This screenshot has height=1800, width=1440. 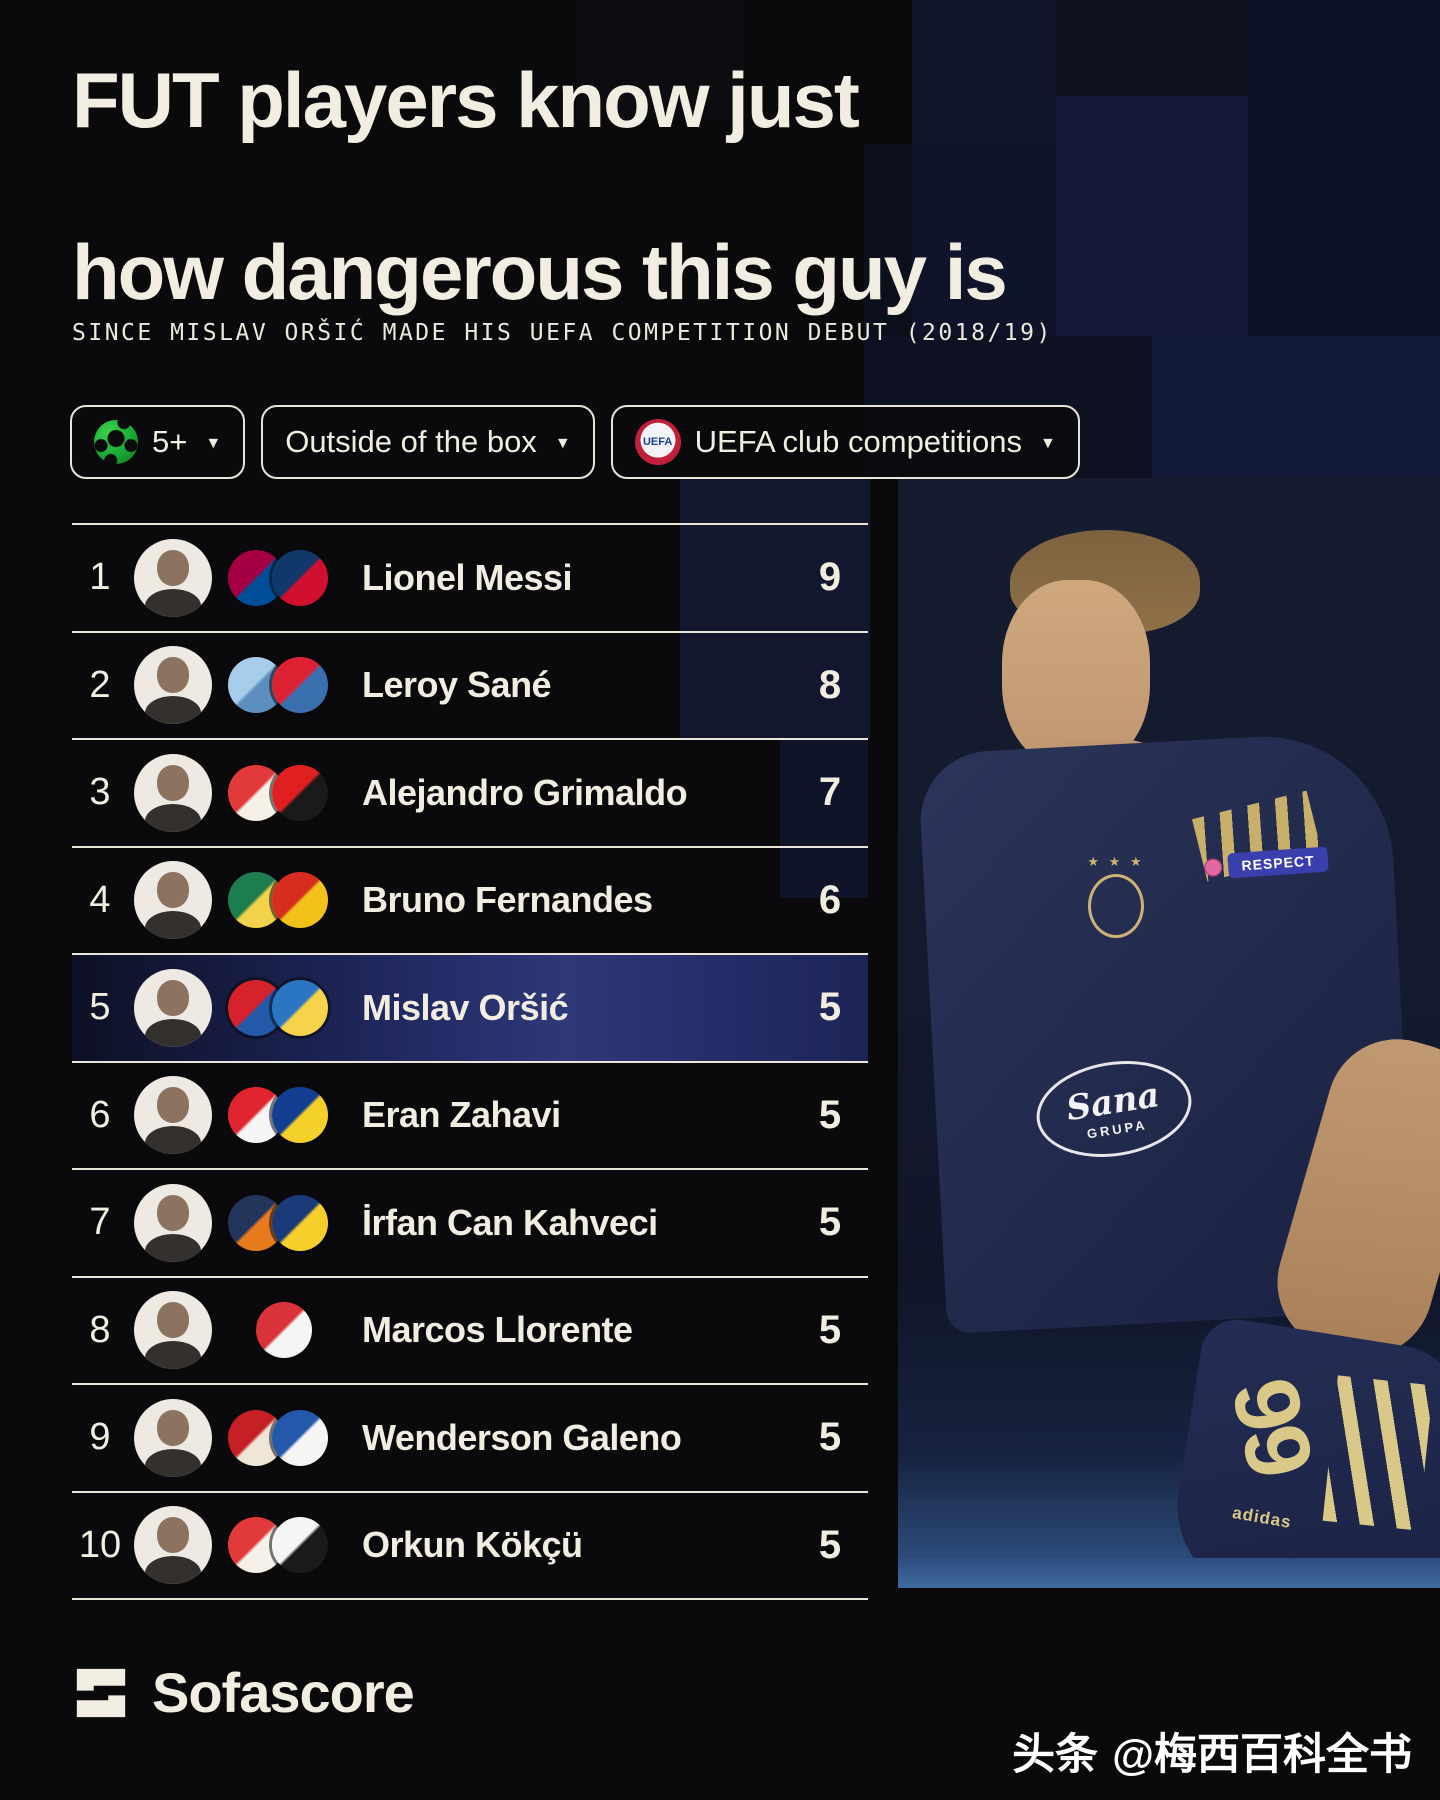 What do you see at coordinates (466, 100) in the screenshot?
I see `title-line-1: FUT players know just` at bounding box center [466, 100].